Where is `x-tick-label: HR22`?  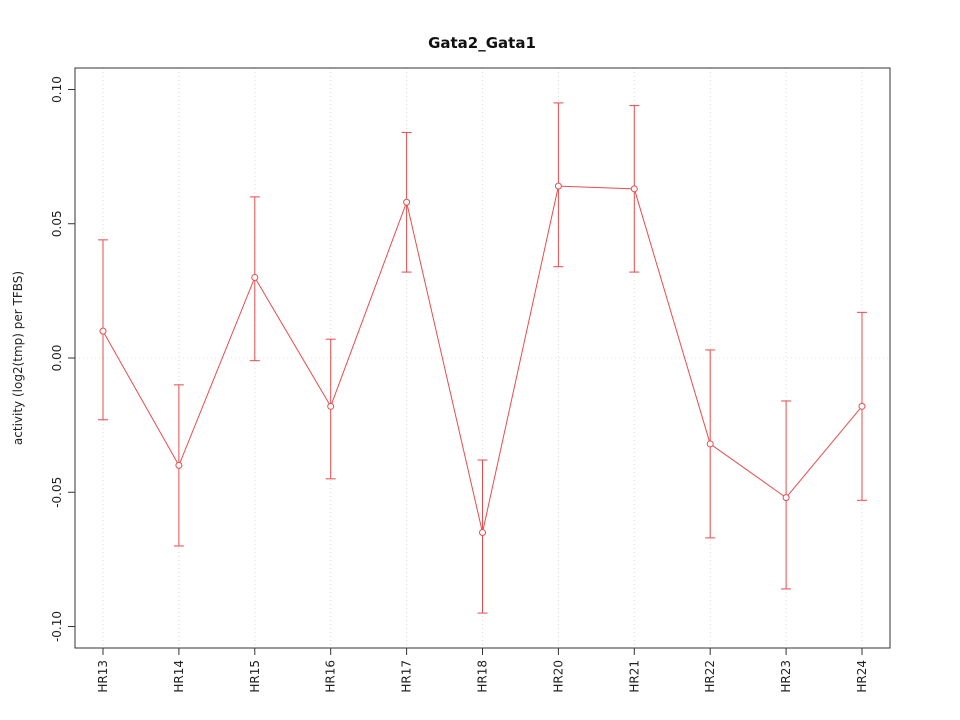
x-tick-label: HR22 is located at coordinates (710, 676).